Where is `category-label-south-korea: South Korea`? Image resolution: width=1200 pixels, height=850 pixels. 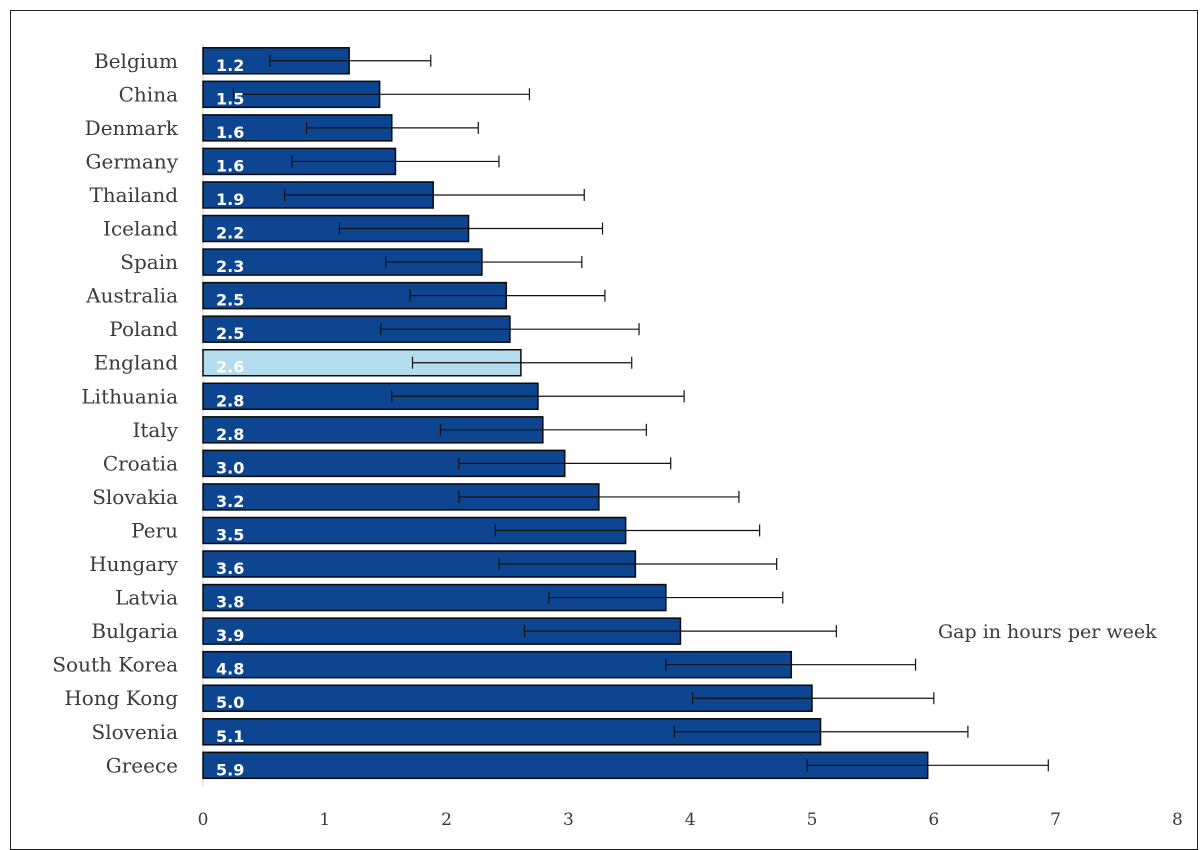 category-label-south-korea: South Korea is located at coordinates (115, 665).